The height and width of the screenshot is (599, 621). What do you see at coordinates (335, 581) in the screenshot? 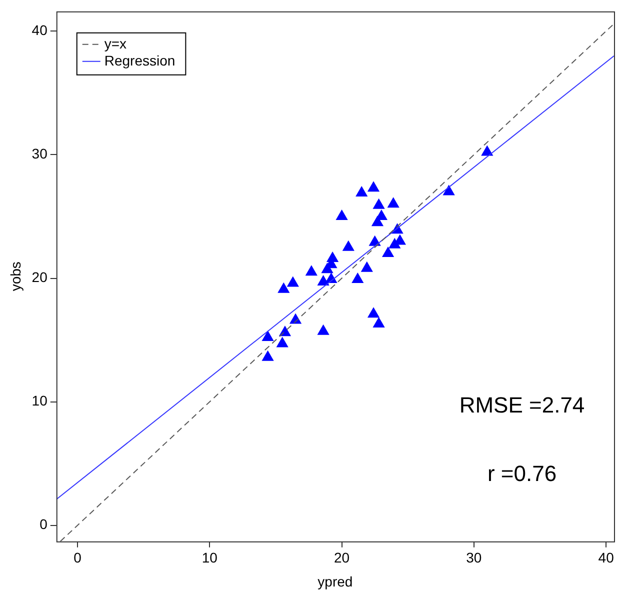
I see `x-axis-title: ypred` at bounding box center [335, 581].